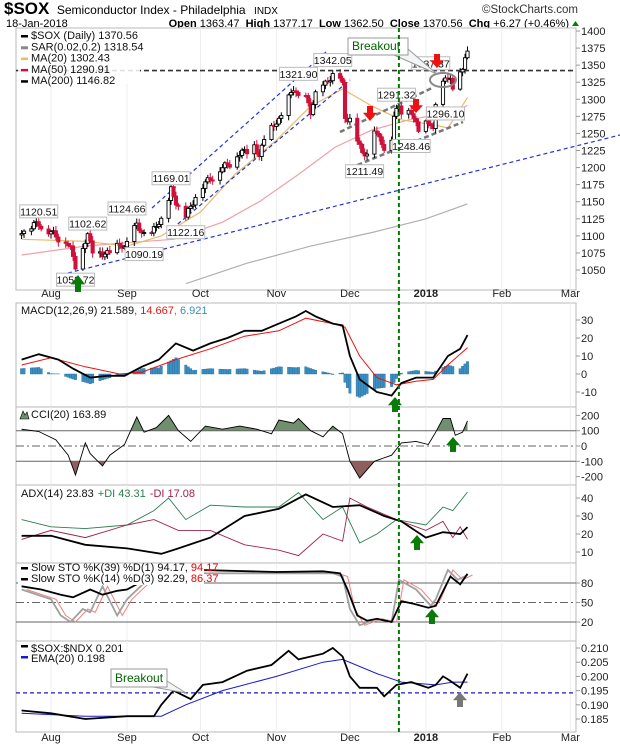  I want to click on sto-legend-entry: Slow STO %K(39) %D(1) 94.17, 94.17, so click(124, 568).